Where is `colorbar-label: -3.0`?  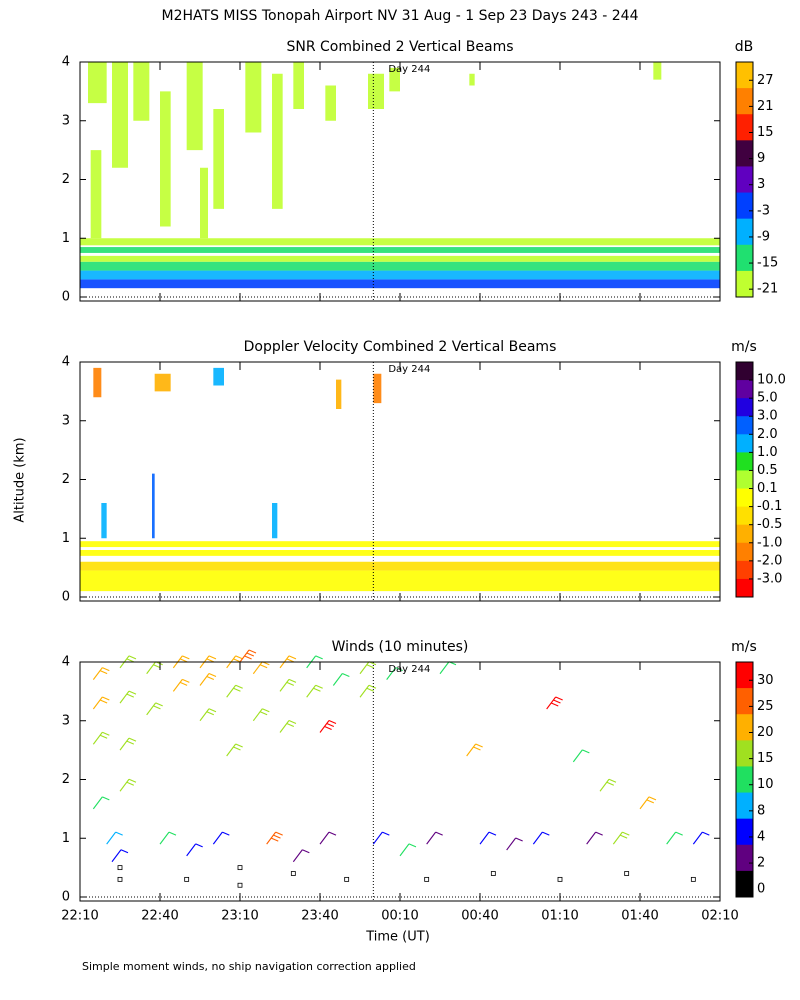 colorbar-label: -3.0 is located at coordinates (769, 578).